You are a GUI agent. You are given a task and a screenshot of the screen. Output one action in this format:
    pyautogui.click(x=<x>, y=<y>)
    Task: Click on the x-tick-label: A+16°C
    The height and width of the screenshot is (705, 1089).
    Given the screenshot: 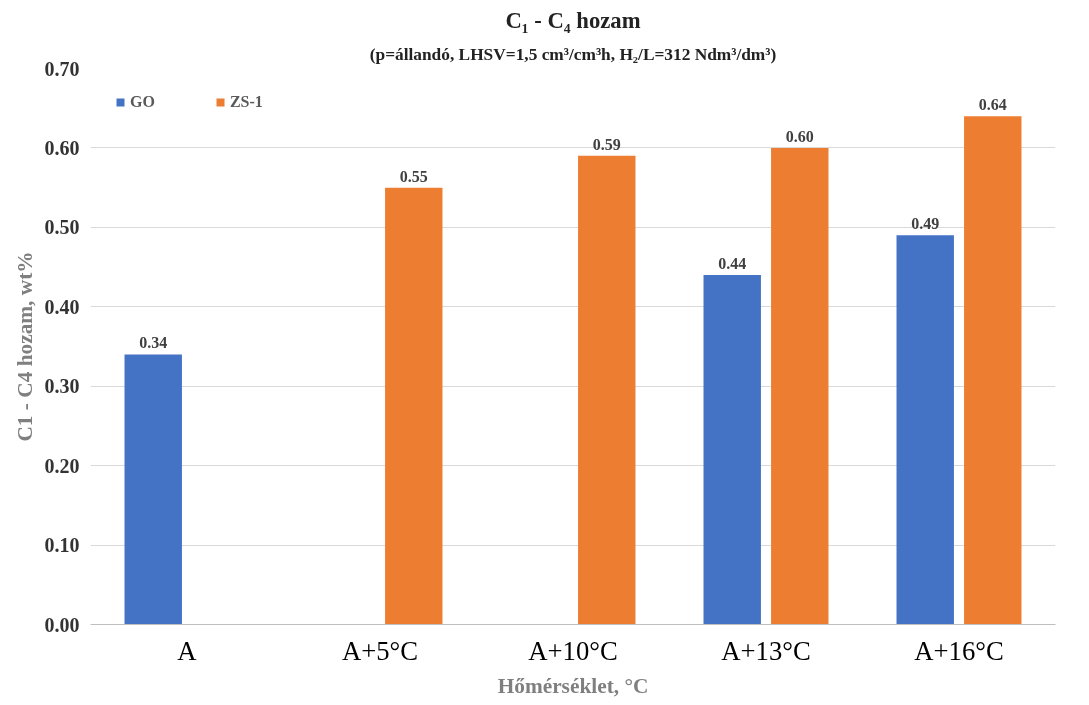 What is the action you would take?
    pyautogui.click(x=959, y=650)
    